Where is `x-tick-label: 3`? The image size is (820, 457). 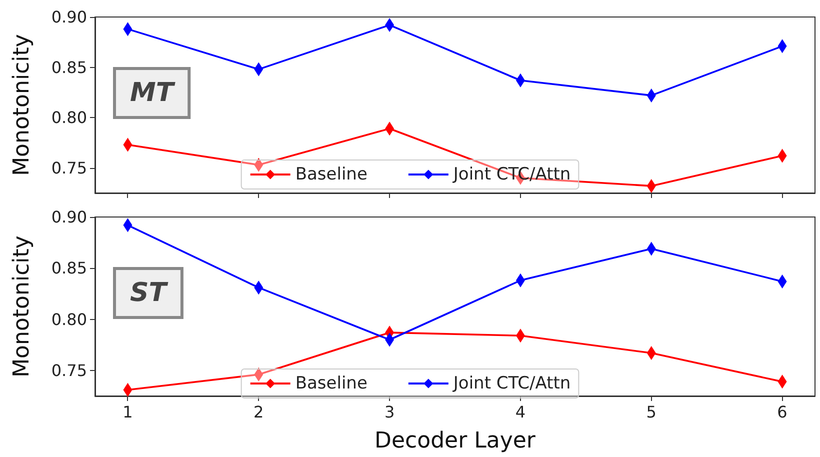 x-tick-label: 3 is located at coordinates (389, 412).